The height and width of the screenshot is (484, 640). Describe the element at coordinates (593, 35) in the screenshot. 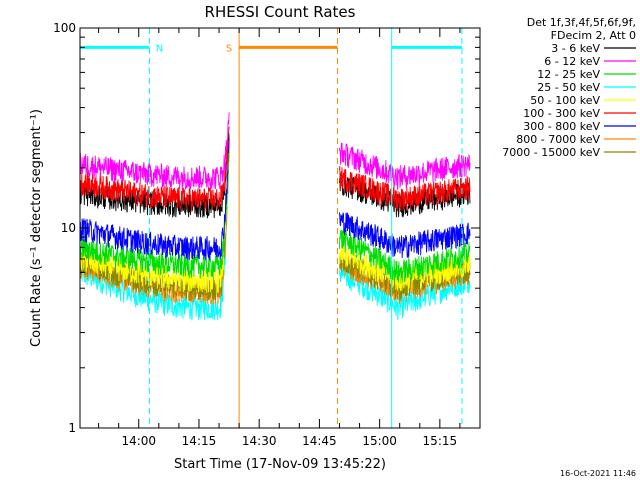

I see `legend-header-line: FDecim 2, Att 0` at that location.